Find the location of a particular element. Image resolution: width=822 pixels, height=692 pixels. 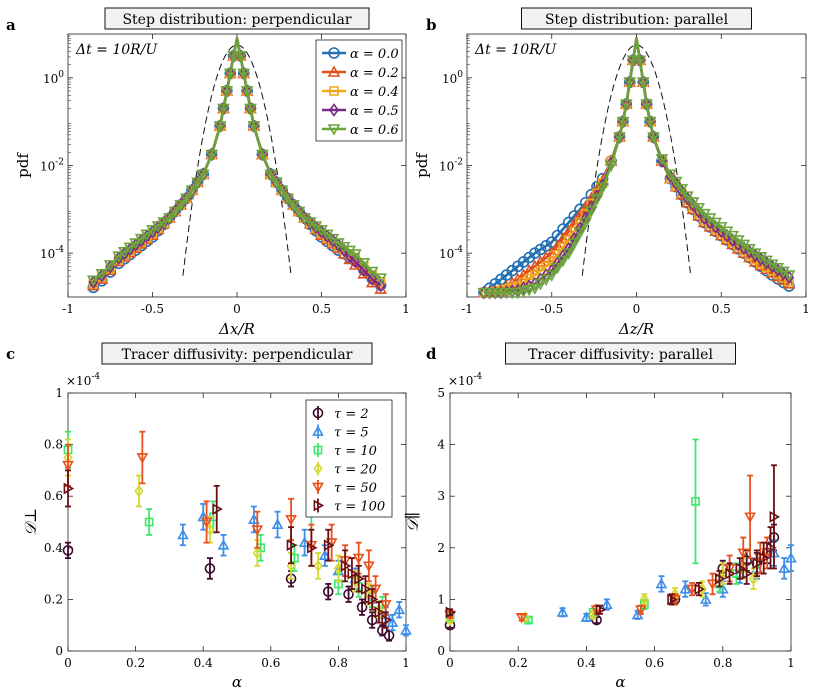

y-tick-label: 10⁻⁴ is located at coordinates (52, 253).